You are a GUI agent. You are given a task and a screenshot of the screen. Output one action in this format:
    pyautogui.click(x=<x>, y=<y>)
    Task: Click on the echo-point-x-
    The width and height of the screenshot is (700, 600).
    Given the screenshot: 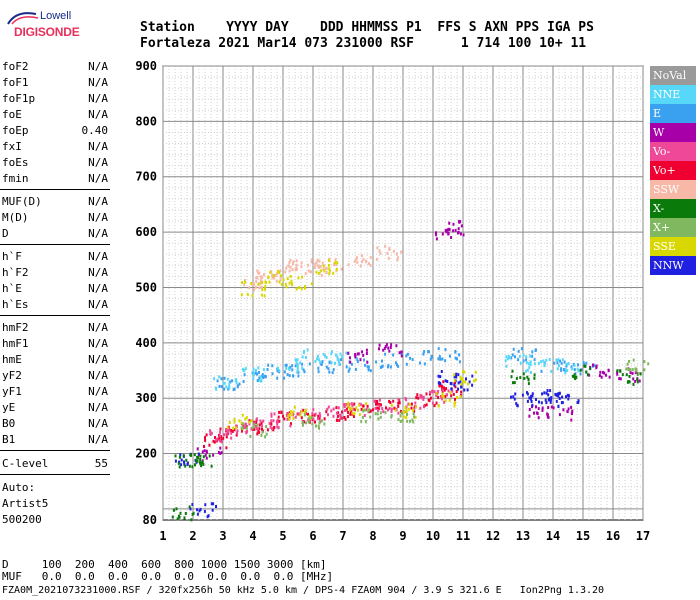 What is the action you would take?
    pyautogui.click(x=200, y=460)
    